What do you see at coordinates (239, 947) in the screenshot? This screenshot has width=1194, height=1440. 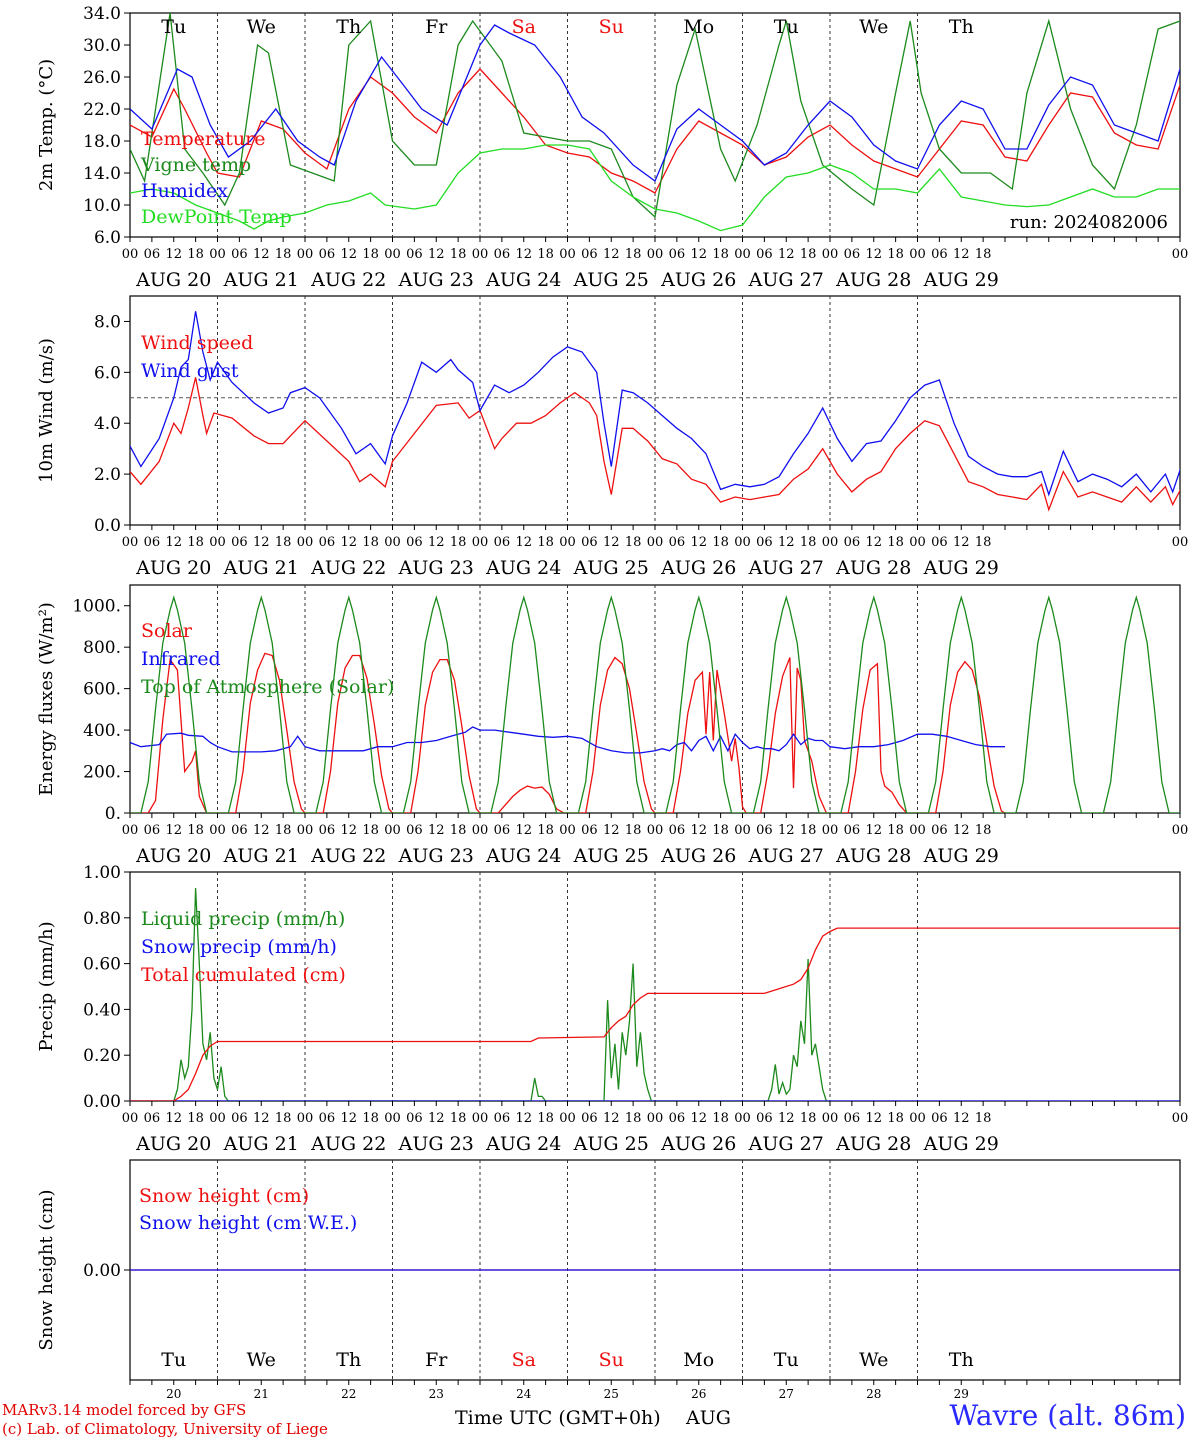 I see `legend-entry: Snow precip (mm/h)` at bounding box center [239, 947].